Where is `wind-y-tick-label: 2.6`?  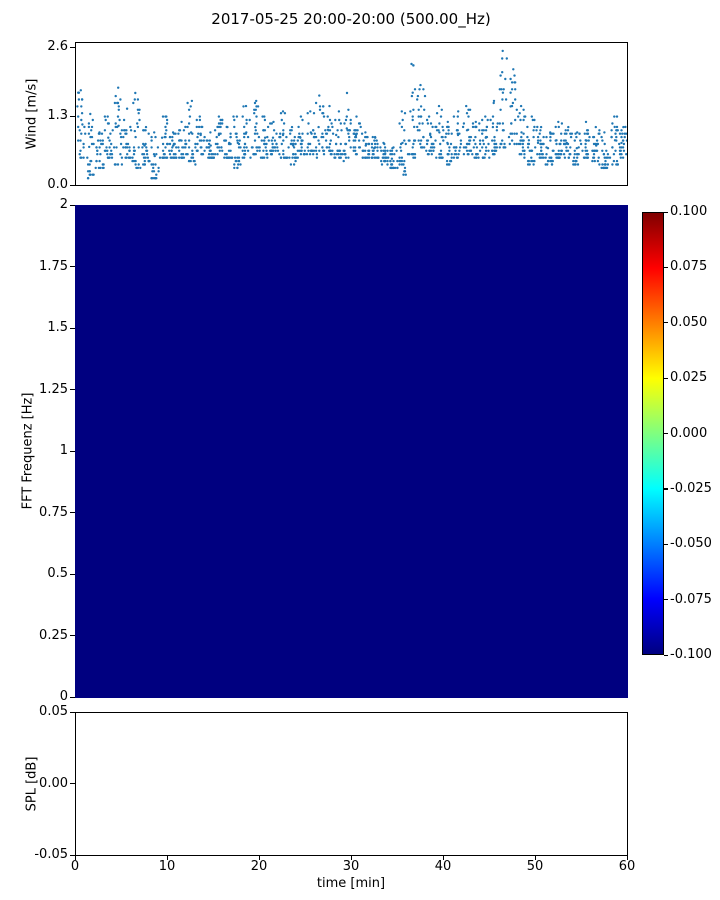
wind-y-tick-label: 2.6 is located at coordinates (57, 47).